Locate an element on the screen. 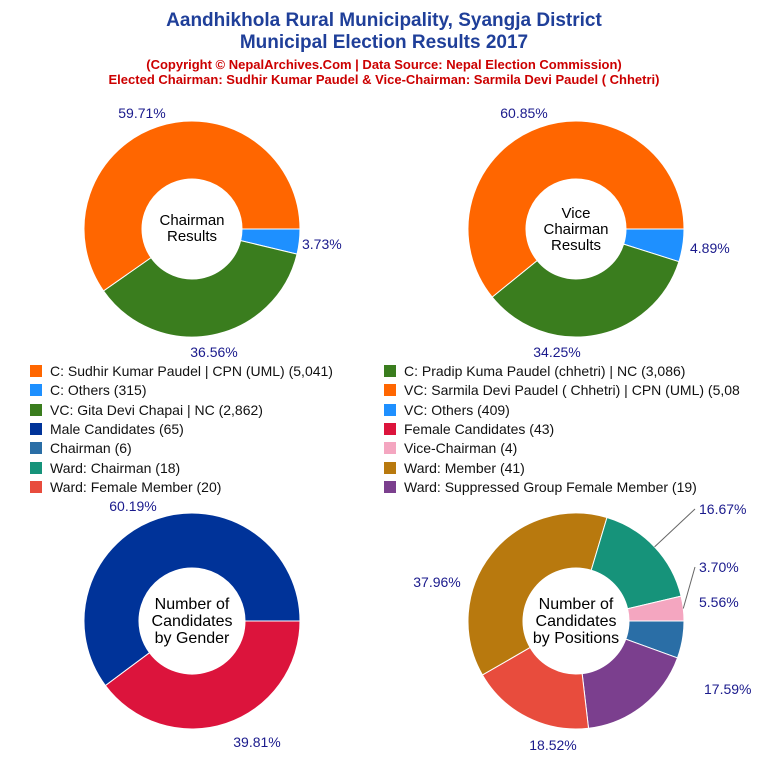 Image resolution: width=768 pixels, height=768 pixels. legend-item: Female Candidates (43) is located at coordinates (576, 429).